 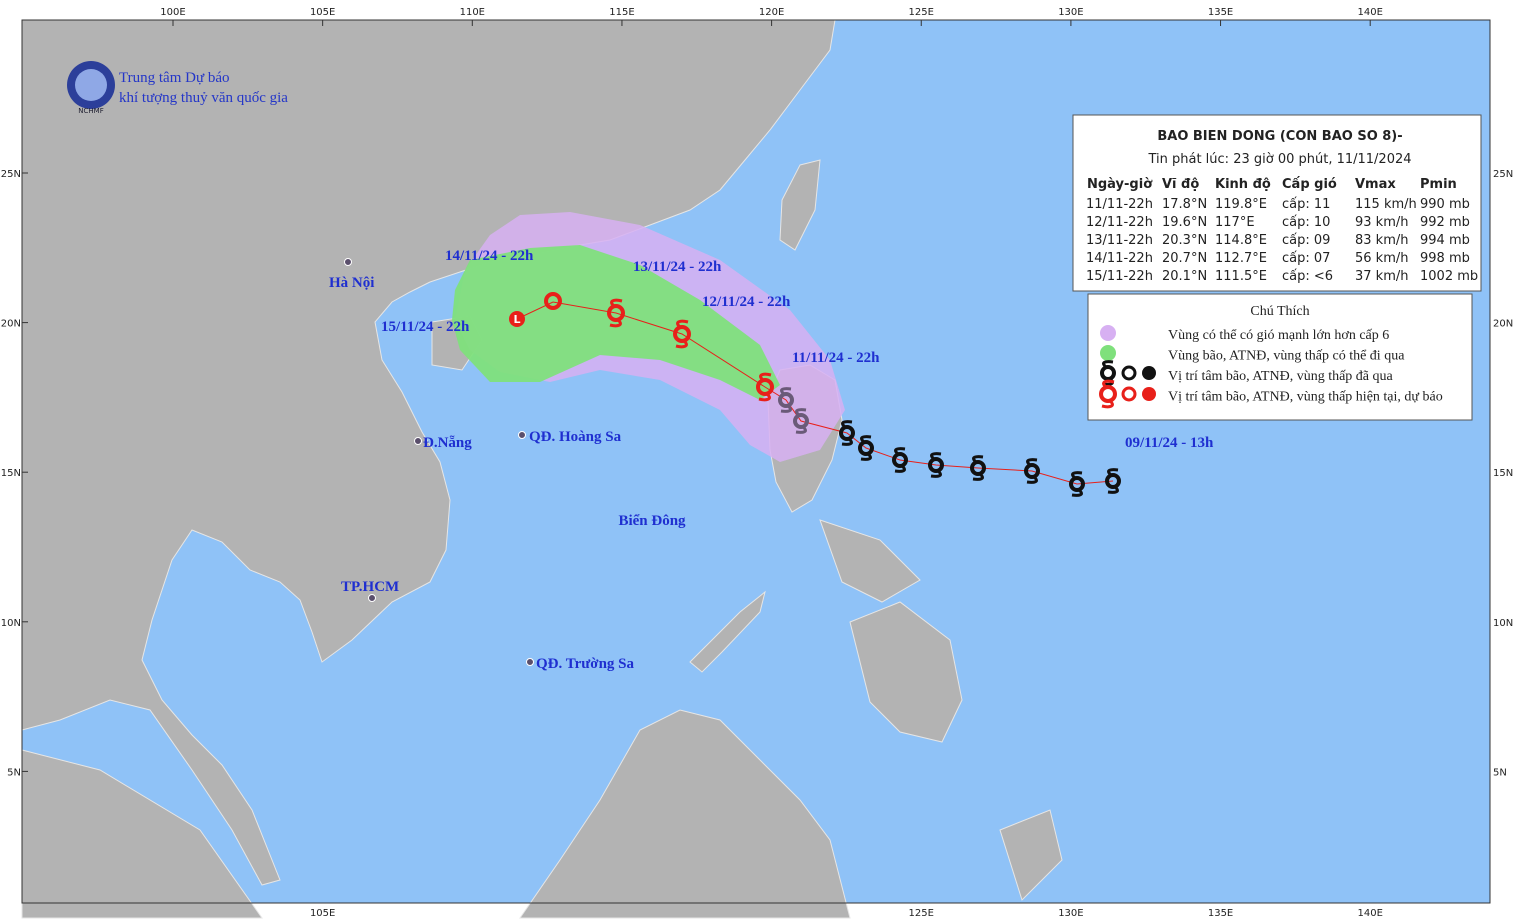 I want to click on table-cell: 20.7°N, so click(x=1184, y=258).